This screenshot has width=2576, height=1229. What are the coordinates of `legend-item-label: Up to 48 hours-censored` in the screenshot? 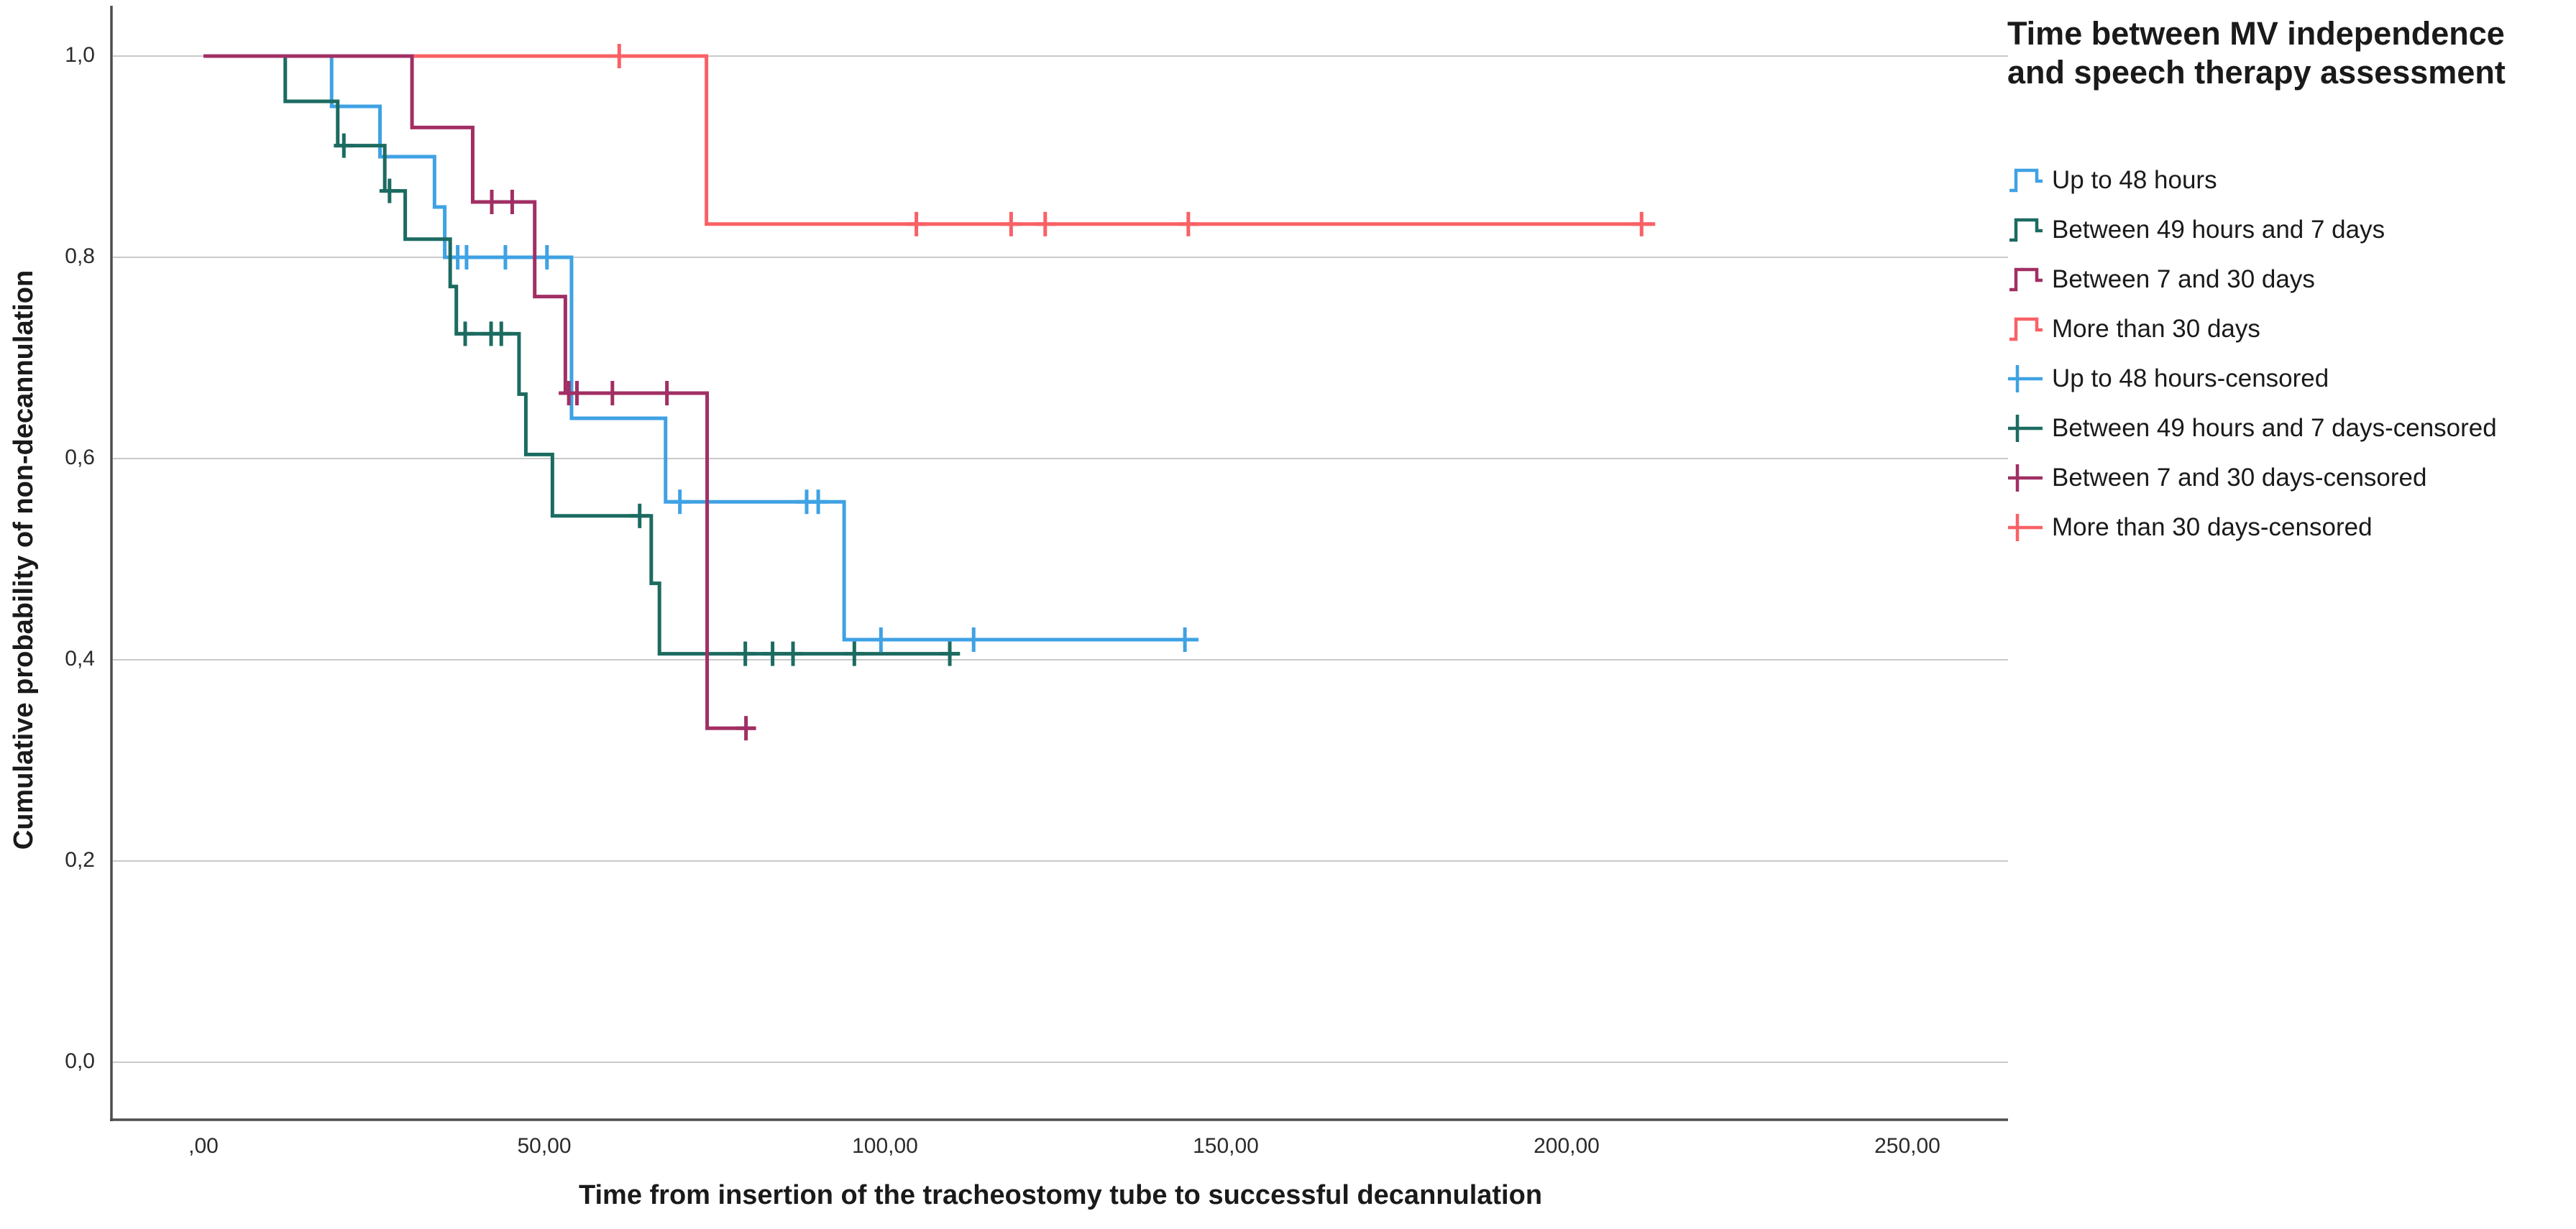 It's located at (2190, 378).